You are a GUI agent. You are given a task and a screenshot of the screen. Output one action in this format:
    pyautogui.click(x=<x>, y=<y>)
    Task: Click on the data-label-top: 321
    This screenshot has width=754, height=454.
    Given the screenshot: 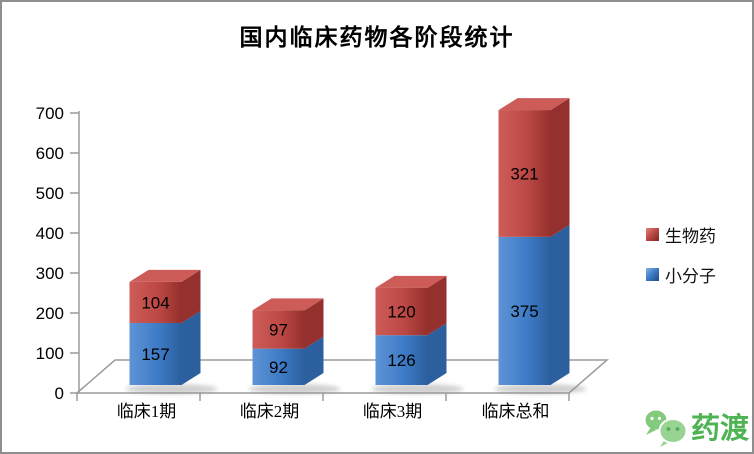 What is the action you would take?
    pyautogui.click(x=524, y=173)
    